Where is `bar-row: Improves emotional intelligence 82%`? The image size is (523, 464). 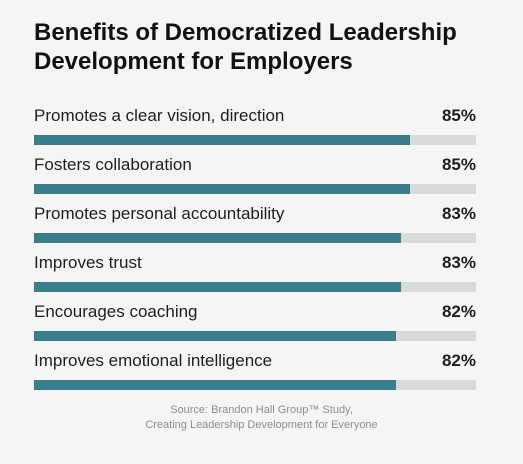
bar-row: Improves emotional intelligence 82% is located at coordinates (255, 373).